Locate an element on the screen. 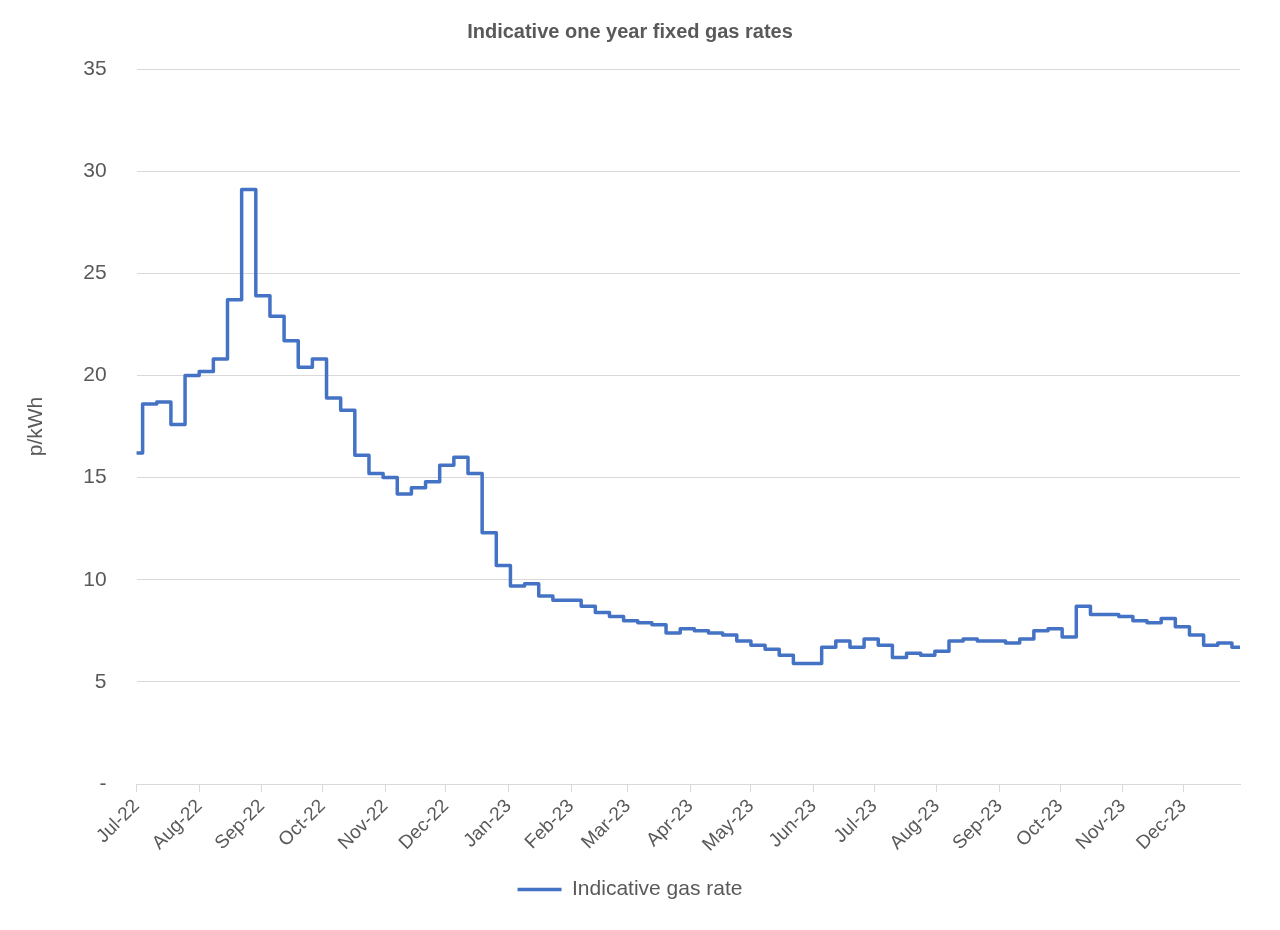 The width and height of the screenshot is (1280, 930). chart-title: Indicative one year fixed gas rates is located at coordinates (630, 30).